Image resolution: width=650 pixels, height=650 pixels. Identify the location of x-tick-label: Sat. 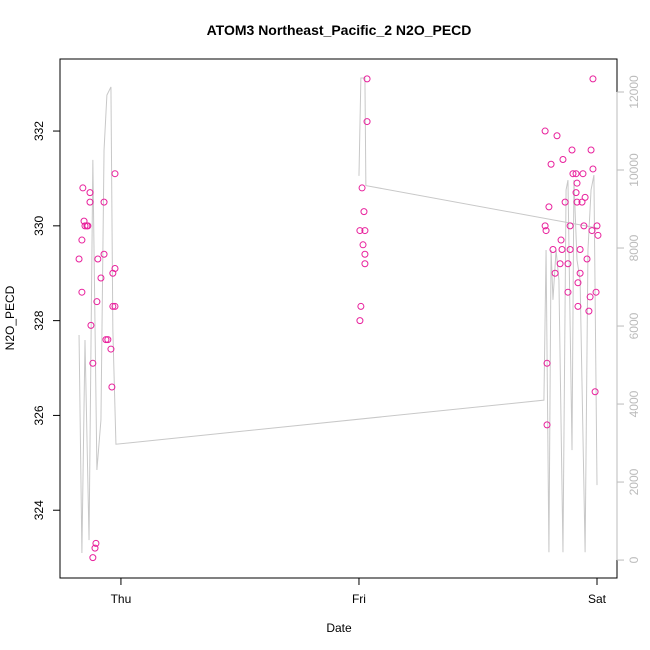
(597, 599).